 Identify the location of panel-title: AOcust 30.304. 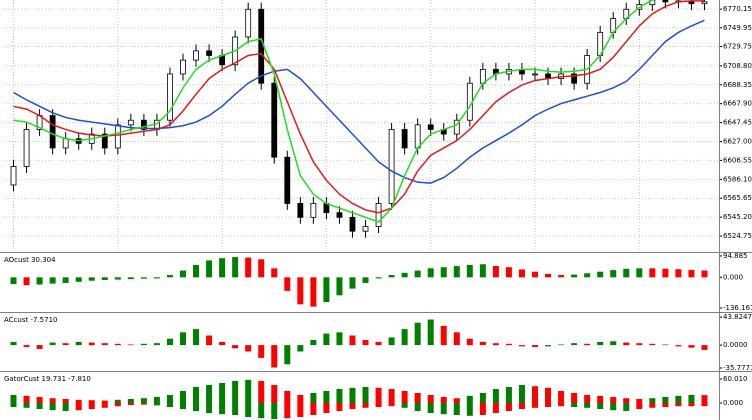
(30, 260).